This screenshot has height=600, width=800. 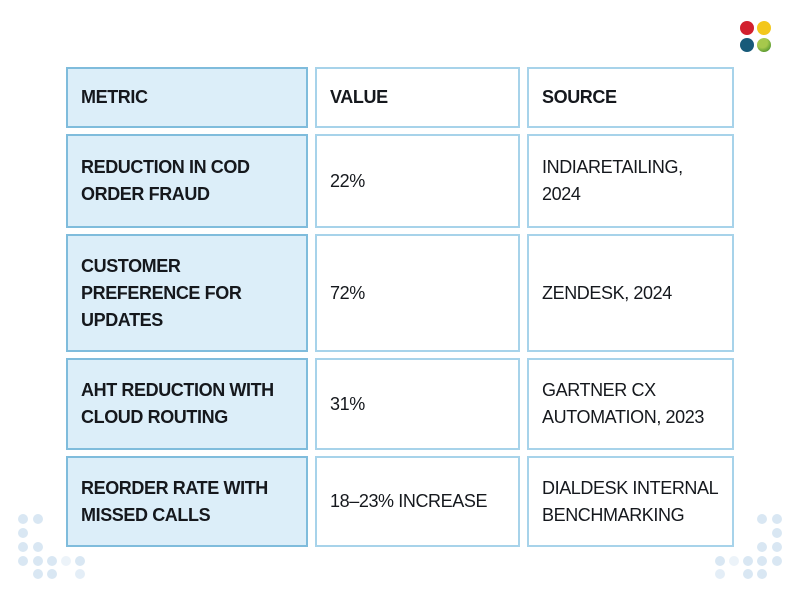 I want to click on source-cell-row1: INDIARETAILING, 2024, so click(x=630, y=181).